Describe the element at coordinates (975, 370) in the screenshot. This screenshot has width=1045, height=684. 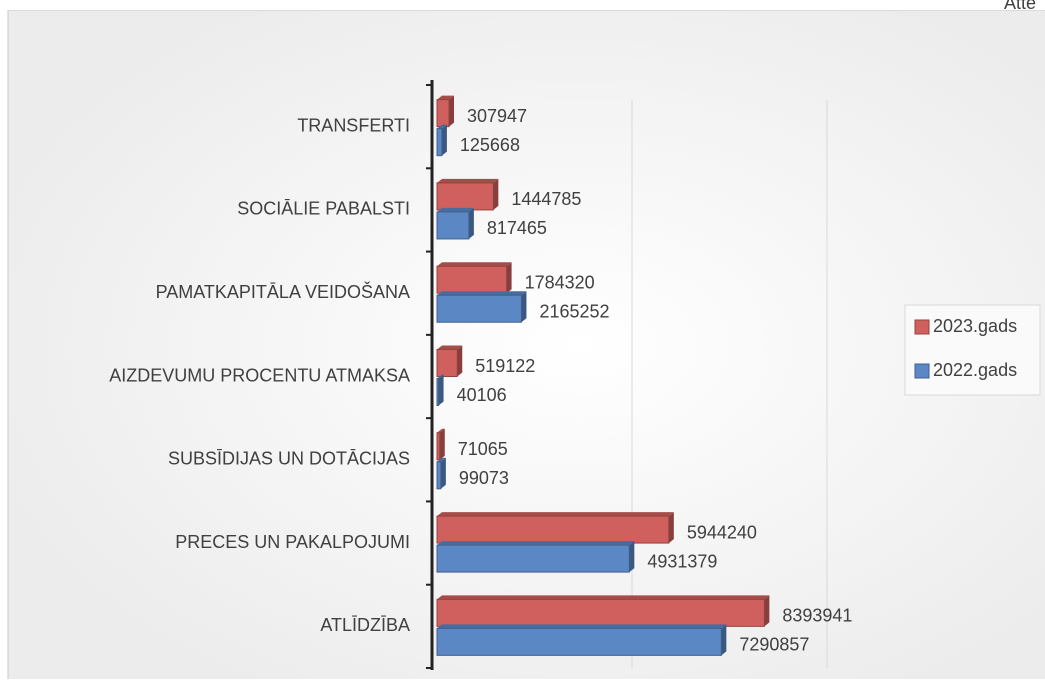
I see `legend-label: 2022.gads` at that location.